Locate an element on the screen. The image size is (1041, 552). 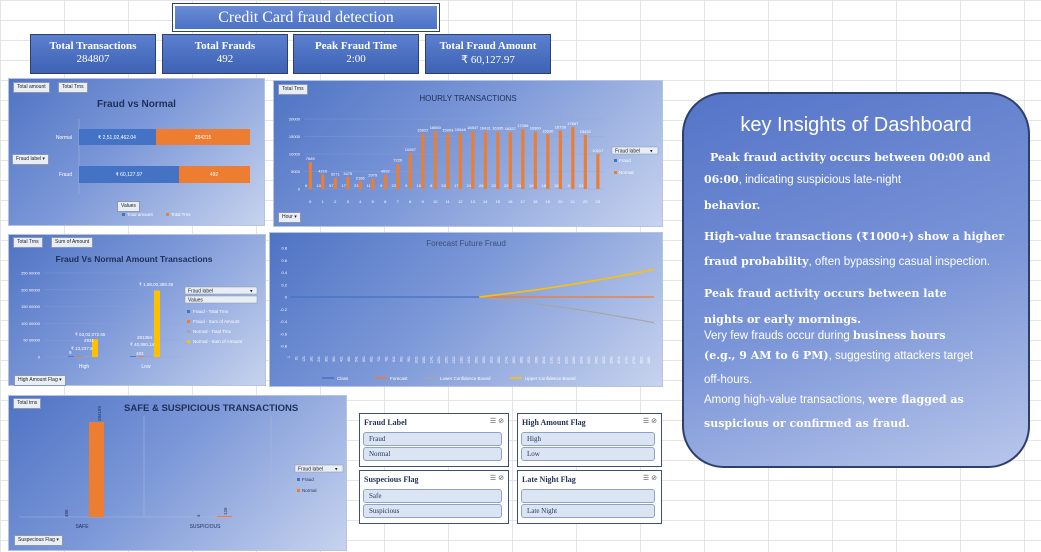
x-tick-label: 2041 is located at coordinates (544, 360).